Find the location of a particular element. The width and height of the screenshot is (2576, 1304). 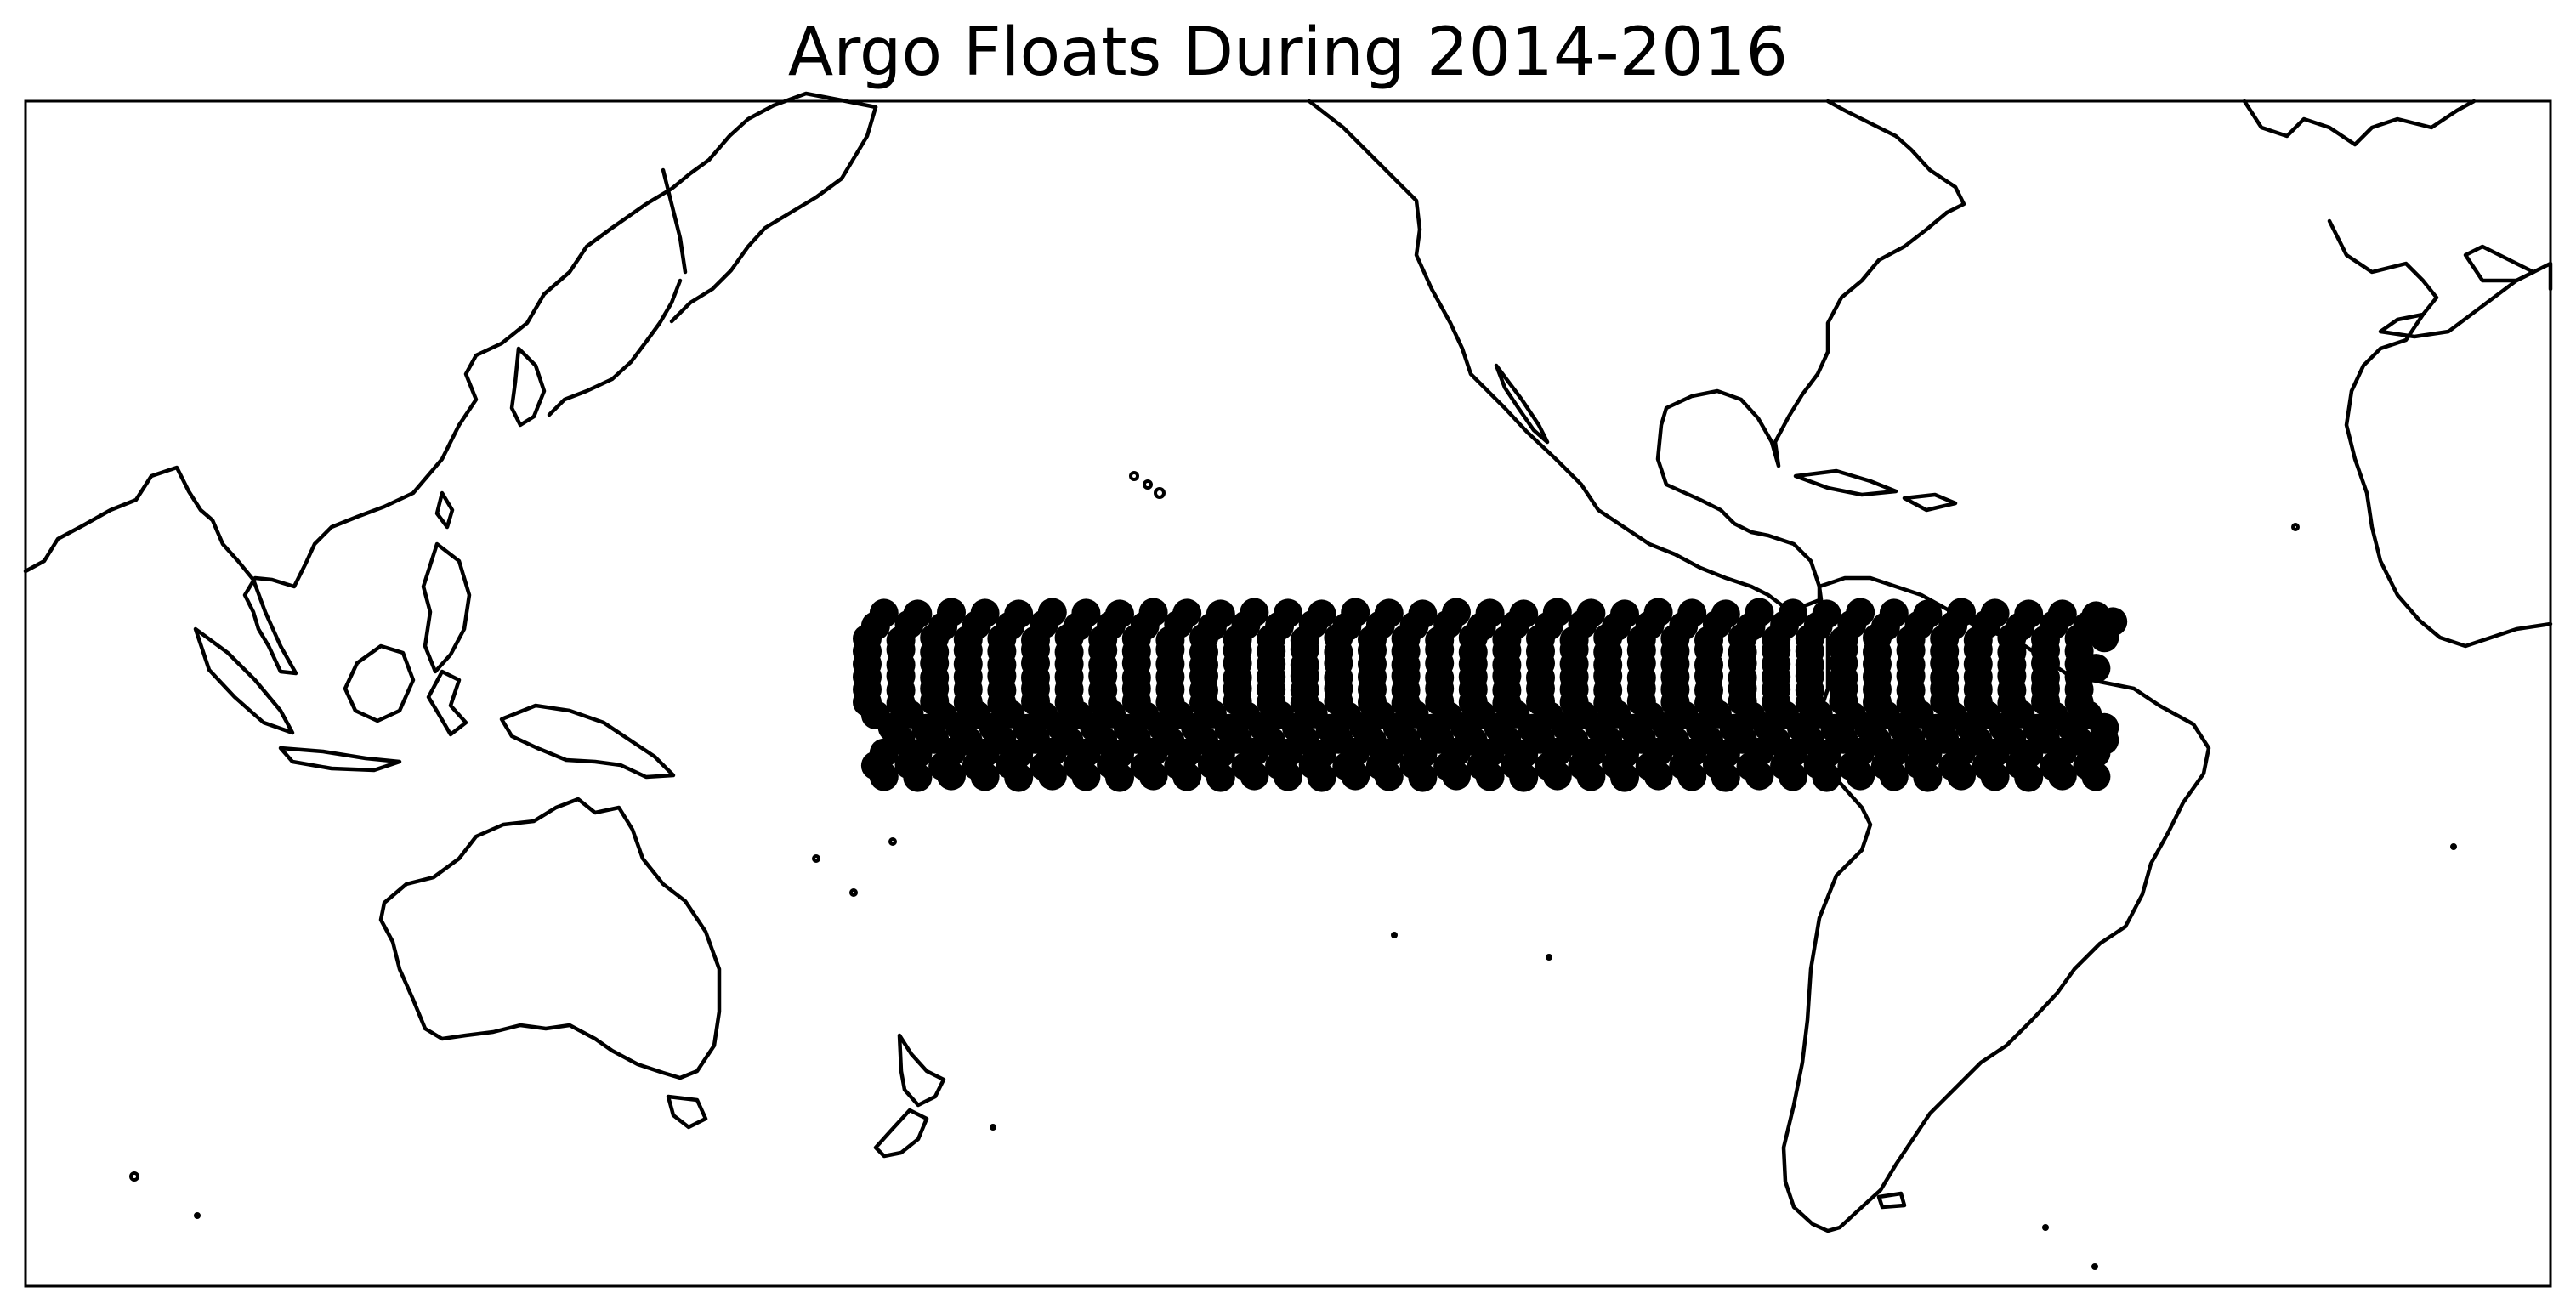

coast-australia is located at coordinates (550, 939).